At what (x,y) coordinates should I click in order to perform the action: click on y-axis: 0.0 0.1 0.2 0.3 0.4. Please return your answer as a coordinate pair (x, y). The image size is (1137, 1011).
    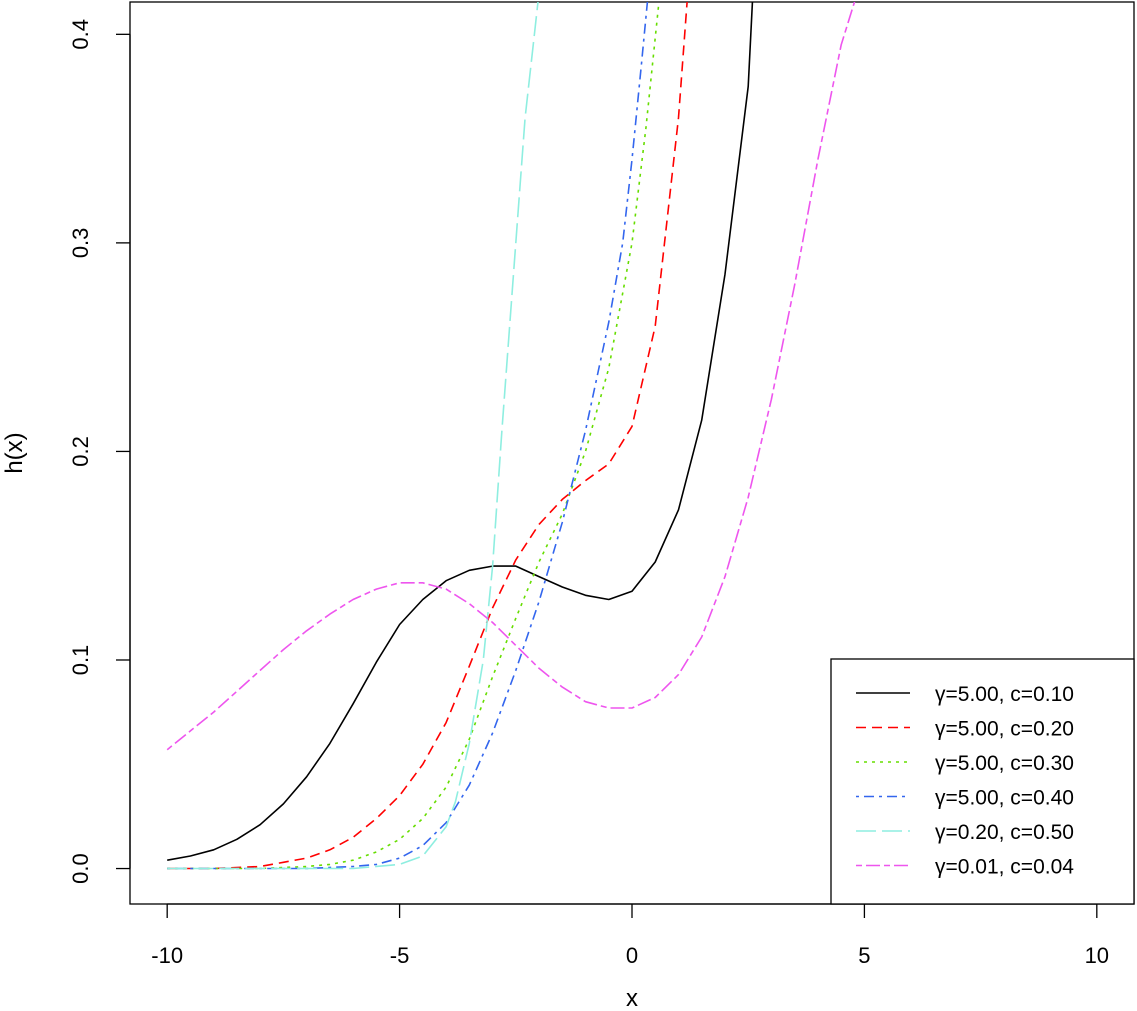
    Looking at the image, I should click on (99, 451).